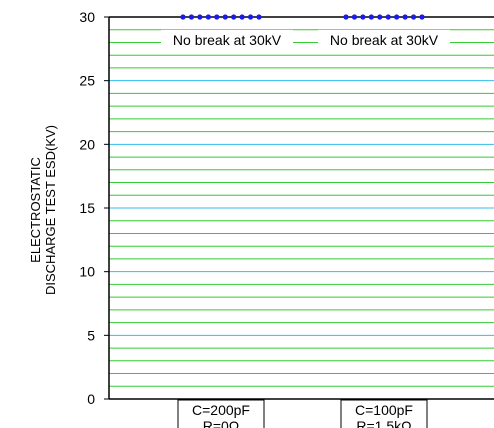 This screenshot has width=494, height=428. What do you see at coordinates (221, 423) in the screenshot?
I see `category-label-line-2: R=0Ω` at bounding box center [221, 423].